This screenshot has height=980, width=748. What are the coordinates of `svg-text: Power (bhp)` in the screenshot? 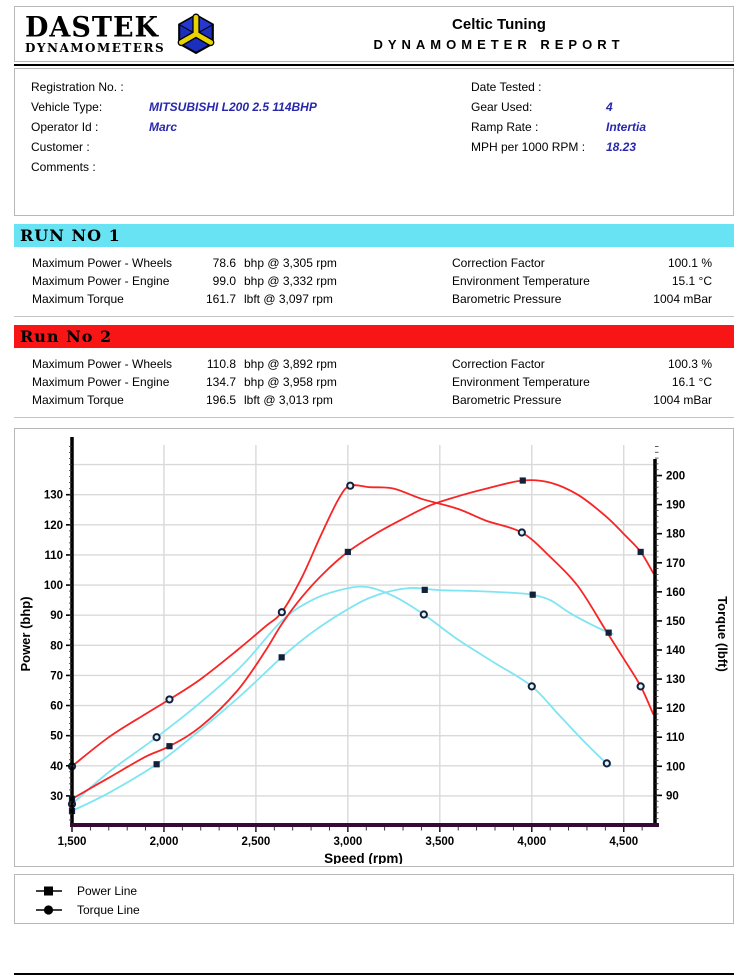 It's located at (25, 633).